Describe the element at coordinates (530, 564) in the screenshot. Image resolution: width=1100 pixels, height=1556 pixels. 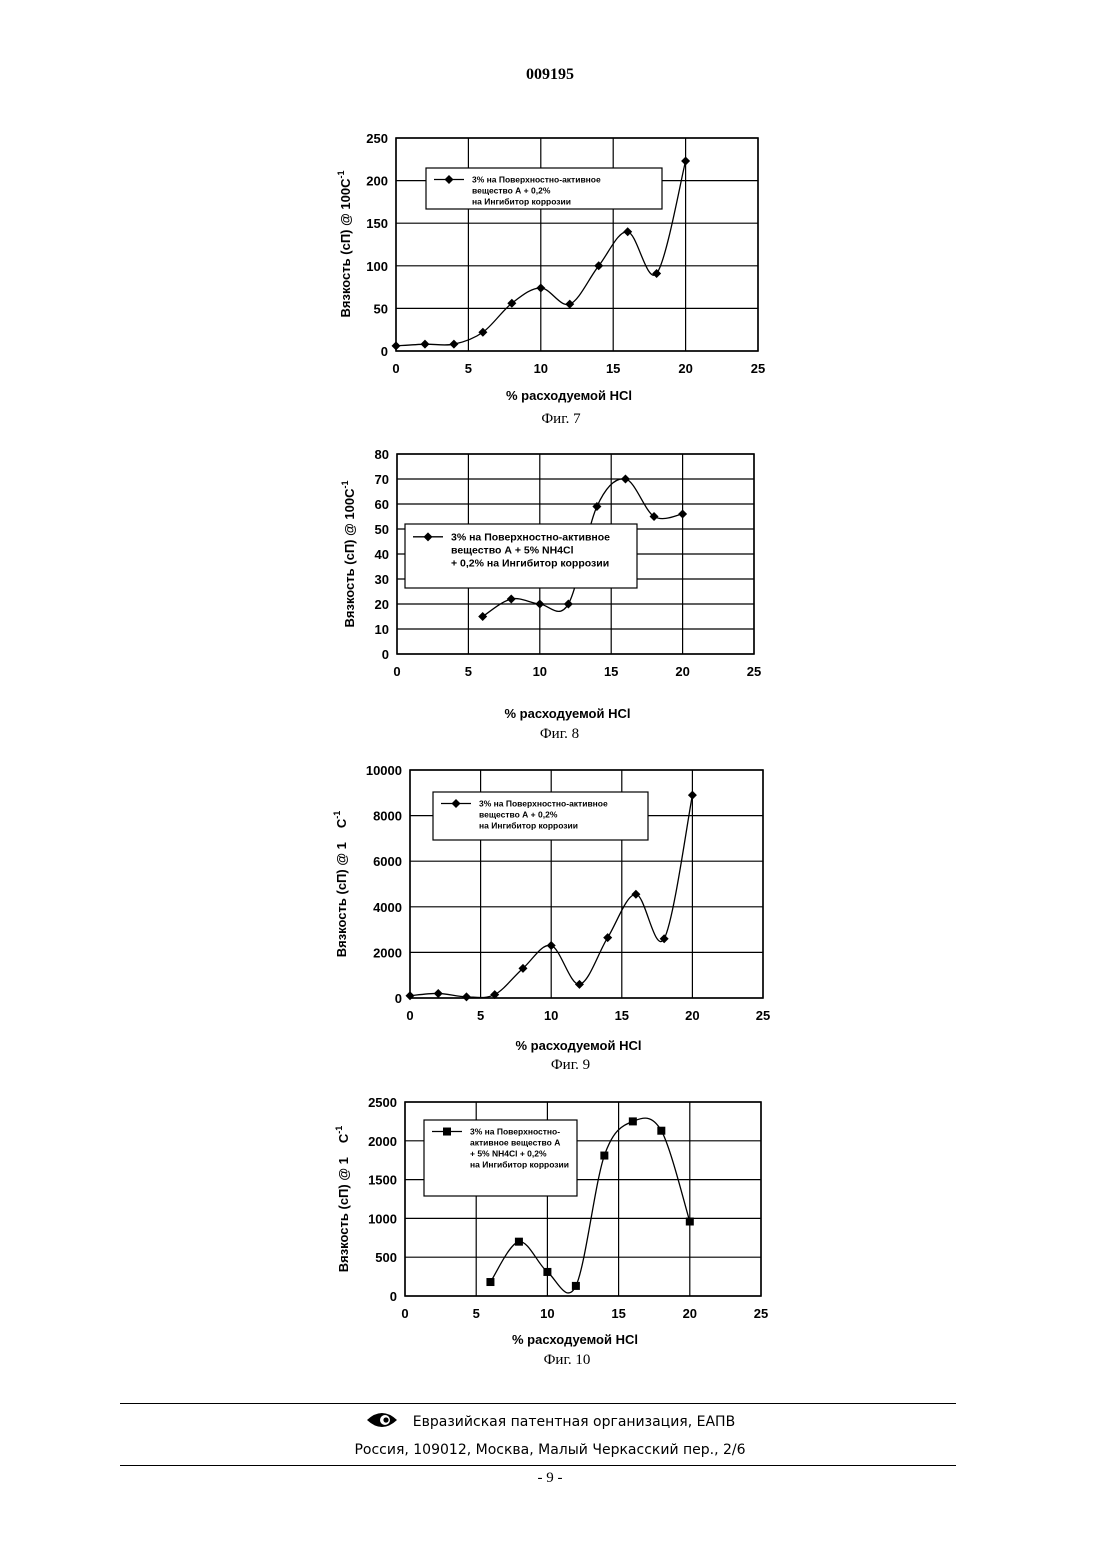
I see `legend-label-line: + 0,2% на Ингибитор коррозии` at that location.